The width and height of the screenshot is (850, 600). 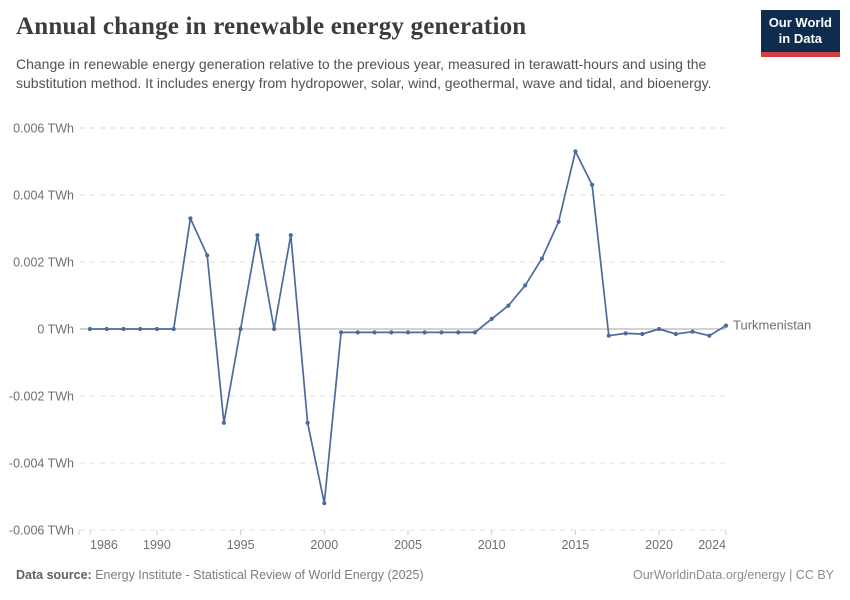 What do you see at coordinates (43, 196) in the screenshot?
I see `y-tick-label: 0.004 TWh` at bounding box center [43, 196].